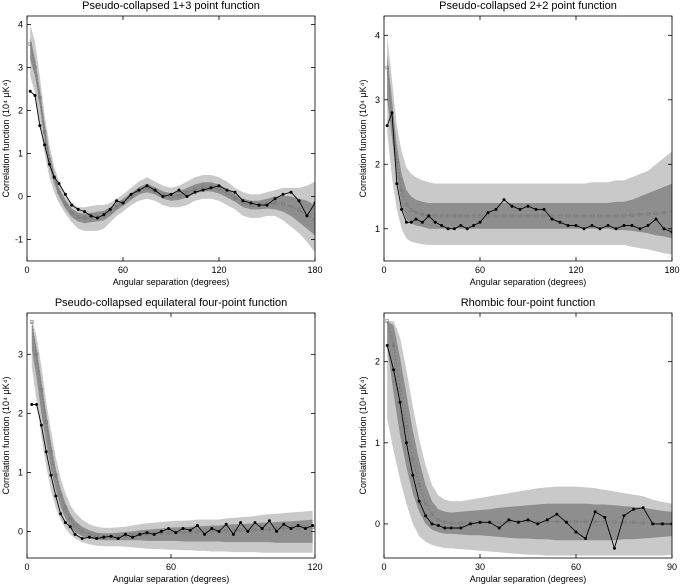  I want to click on x-tick-label: 30, so click(480, 567).